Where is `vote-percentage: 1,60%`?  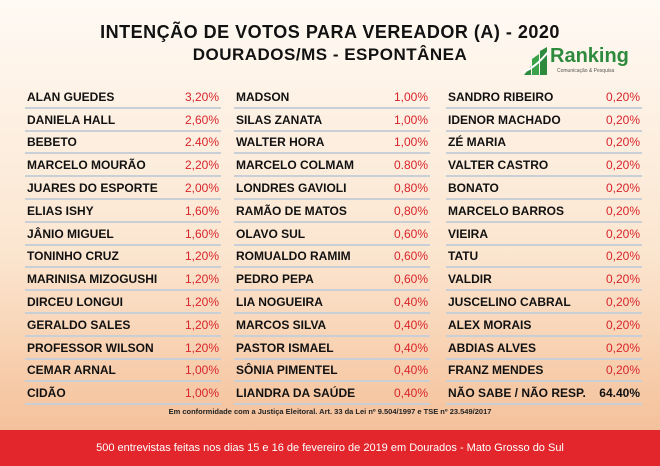
vote-percentage: 1,60% is located at coordinates (201, 210).